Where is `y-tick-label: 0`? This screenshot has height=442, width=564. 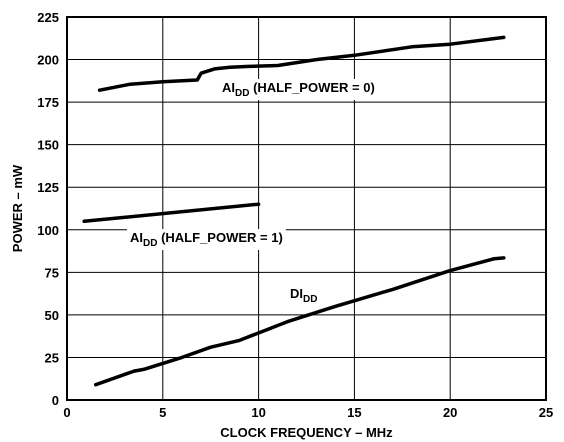 y-tick-label: 0 is located at coordinates (55, 400).